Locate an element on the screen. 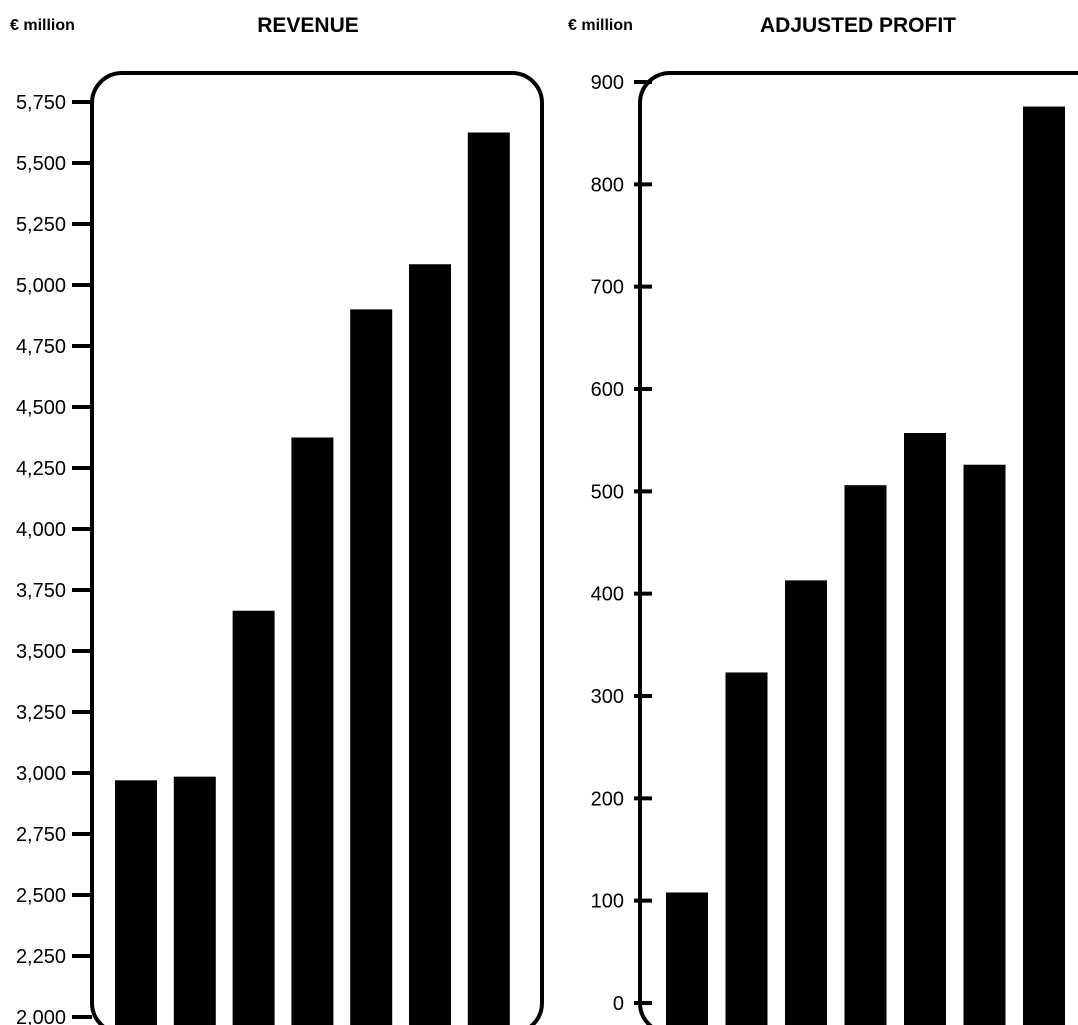  profit-x-tick-label: '09 is located at coordinates (687, 1014).